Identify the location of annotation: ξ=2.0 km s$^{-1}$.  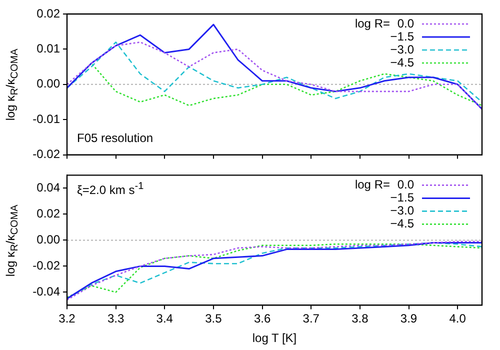
(110, 189).